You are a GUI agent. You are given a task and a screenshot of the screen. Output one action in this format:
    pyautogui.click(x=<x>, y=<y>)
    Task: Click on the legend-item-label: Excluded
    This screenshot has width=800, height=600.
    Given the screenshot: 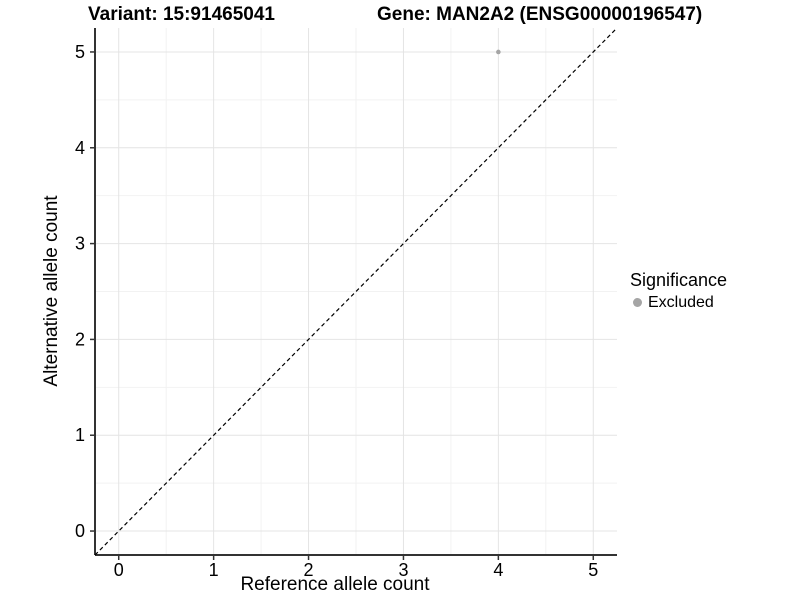 What is the action you would take?
    pyautogui.click(x=681, y=302)
    